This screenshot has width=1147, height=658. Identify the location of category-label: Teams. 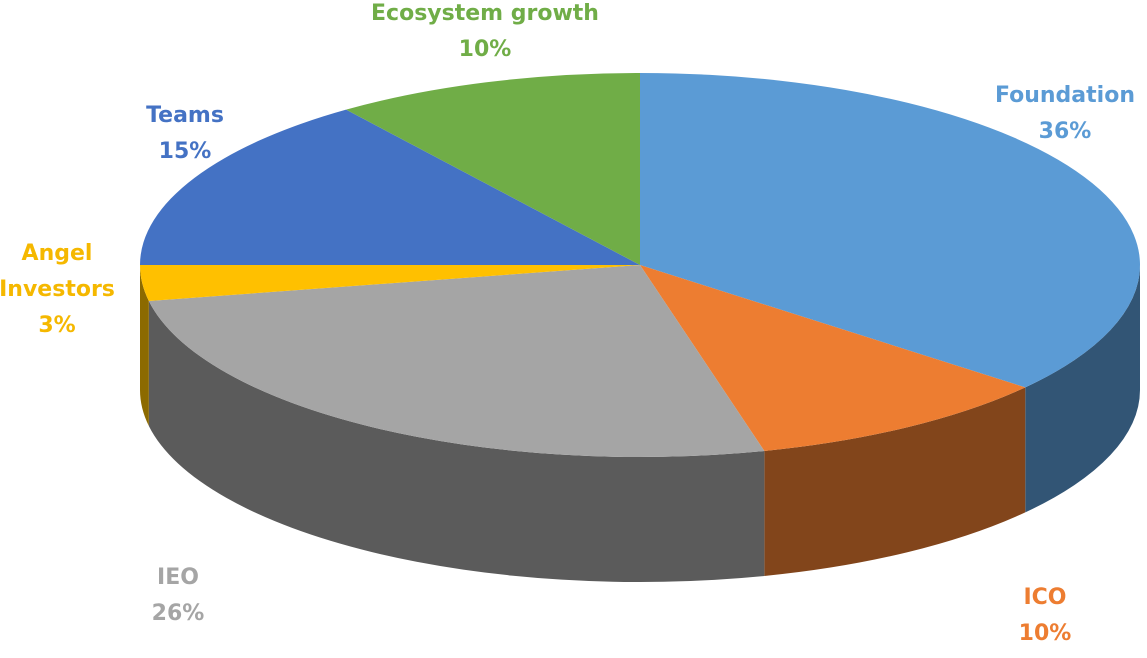
(185, 115).